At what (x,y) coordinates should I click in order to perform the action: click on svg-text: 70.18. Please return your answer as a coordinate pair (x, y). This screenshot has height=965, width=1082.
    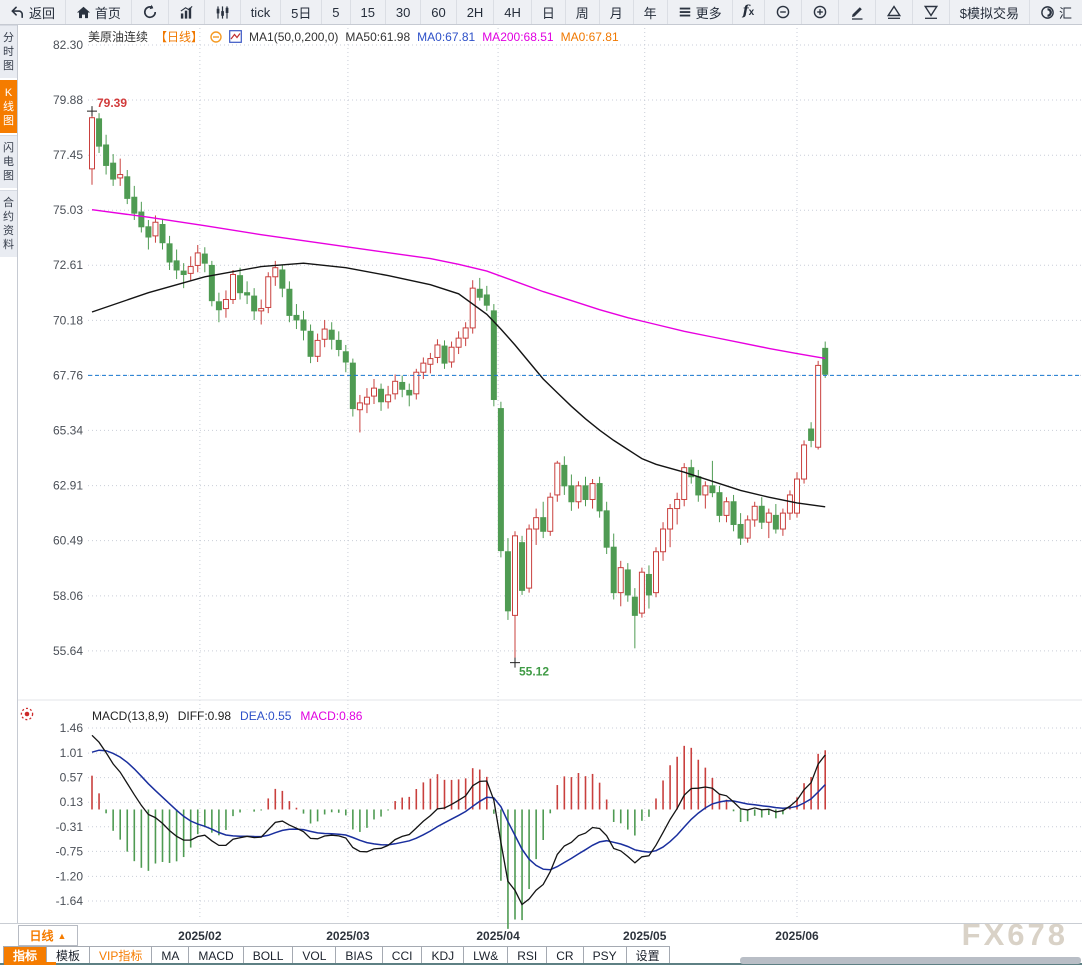
    Looking at the image, I should click on (68, 320).